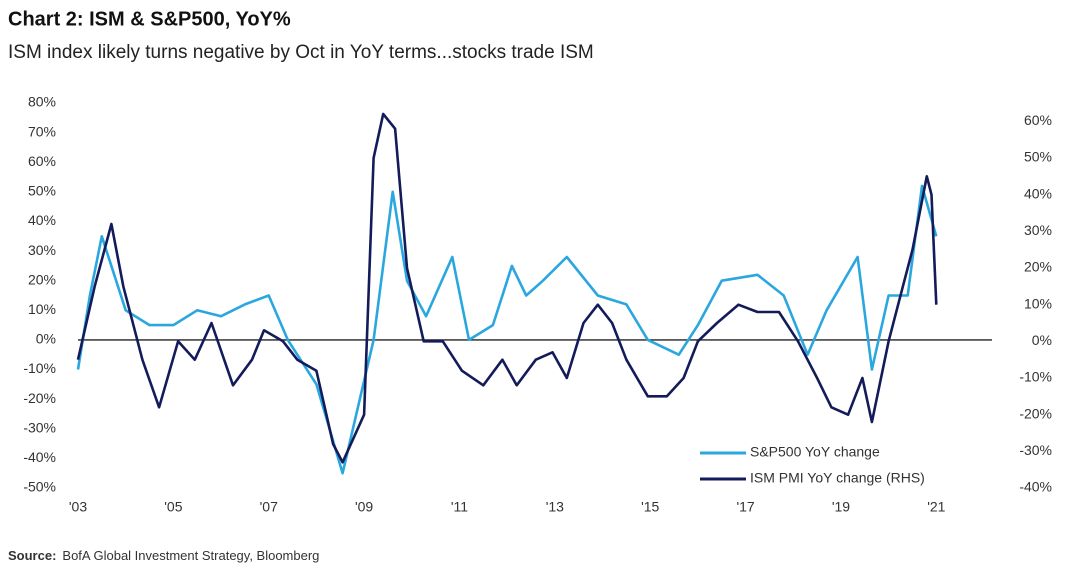 This screenshot has width=1073, height=575. I want to click on y2-tick-label: -40%, so click(1035, 487).